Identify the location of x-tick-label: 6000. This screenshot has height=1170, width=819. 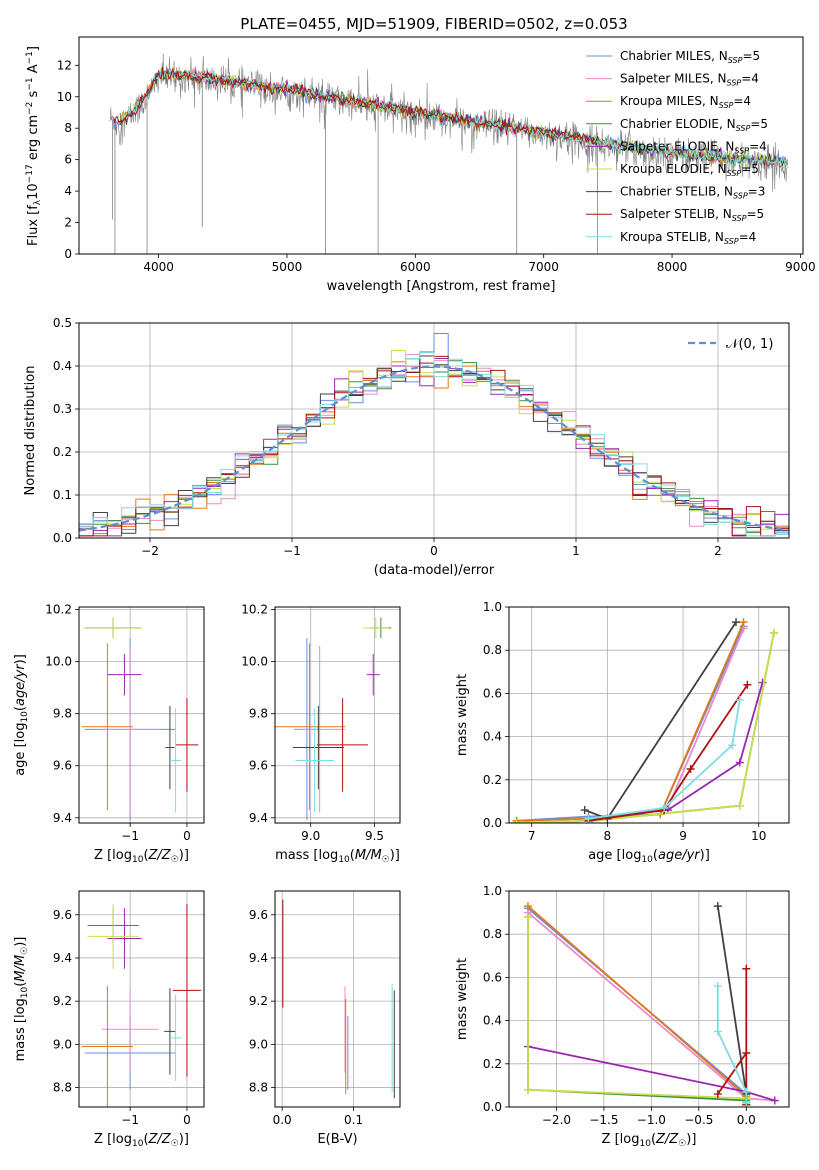
(415, 267).